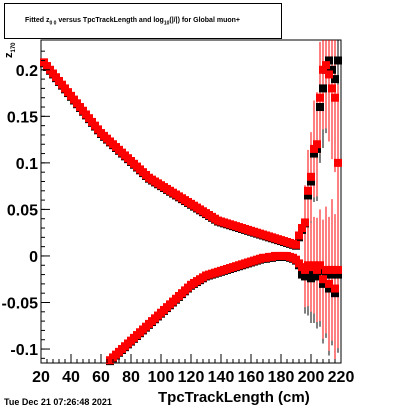 This screenshot has height=409, width=400. I want to click on timestamp: Tue Dec 21 07:26:48 2021, so click(58, 402).